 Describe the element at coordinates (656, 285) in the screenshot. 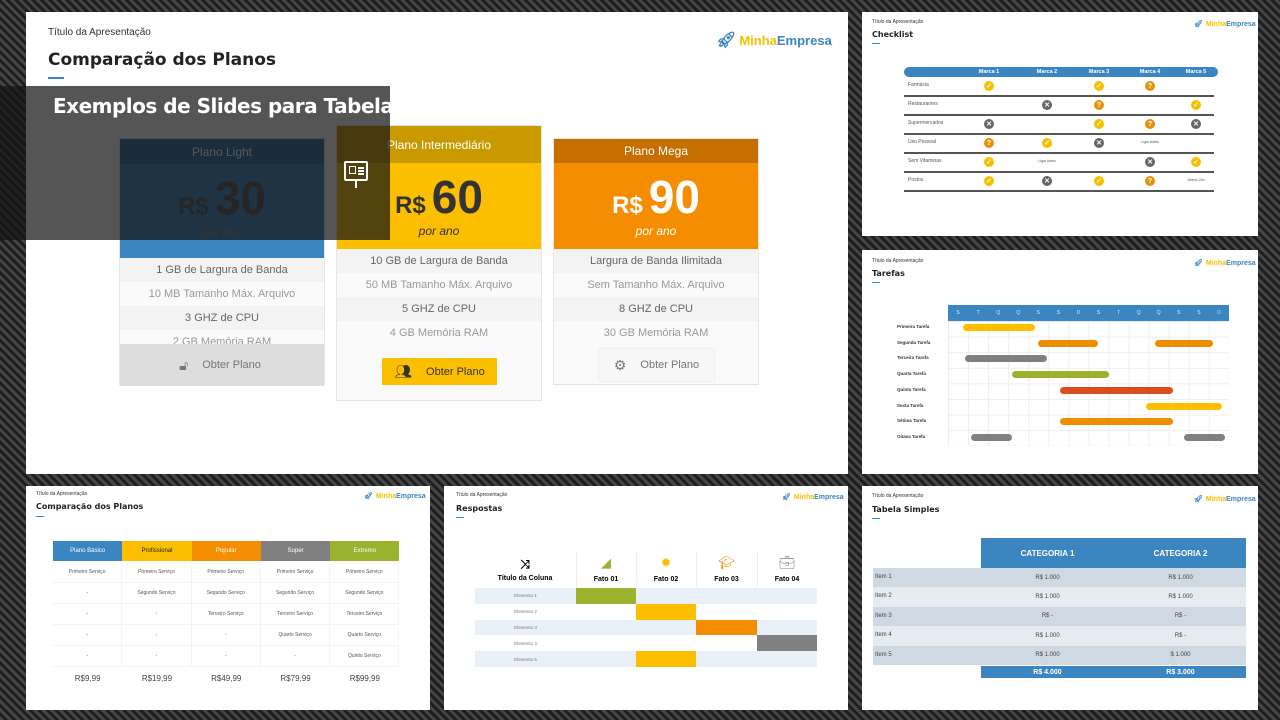

I see `plan-feature: Sem Tamanho Máx. Arquivo` at that location.